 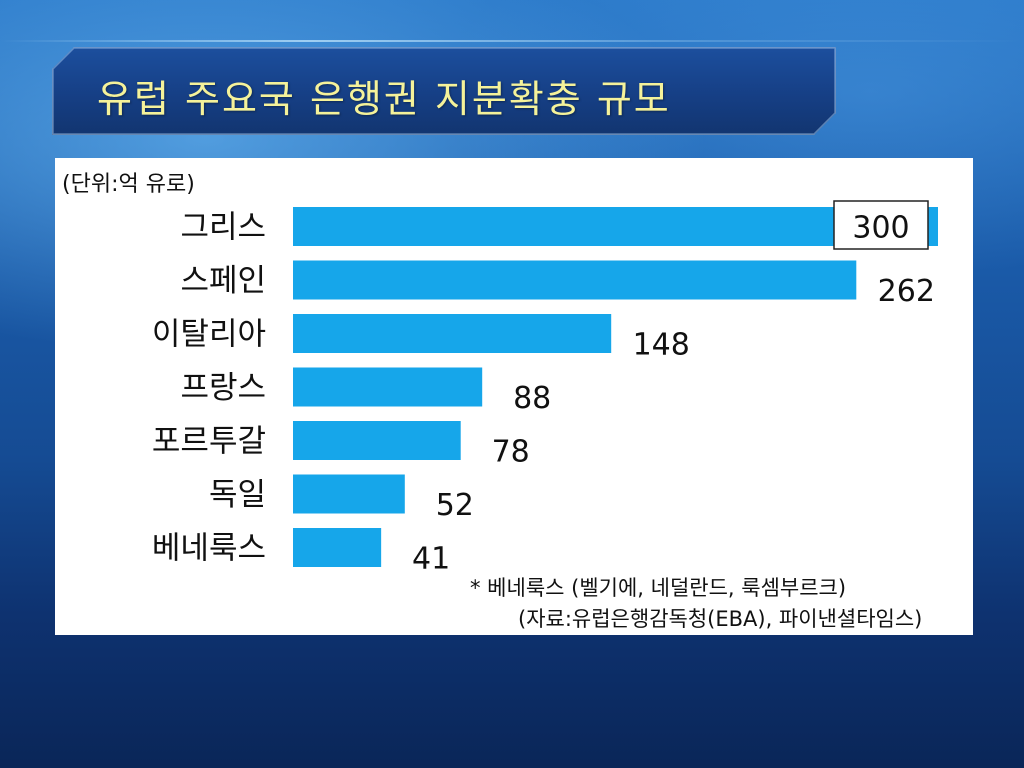 I want to click on value-label: 300, so click(x=880, y=228).